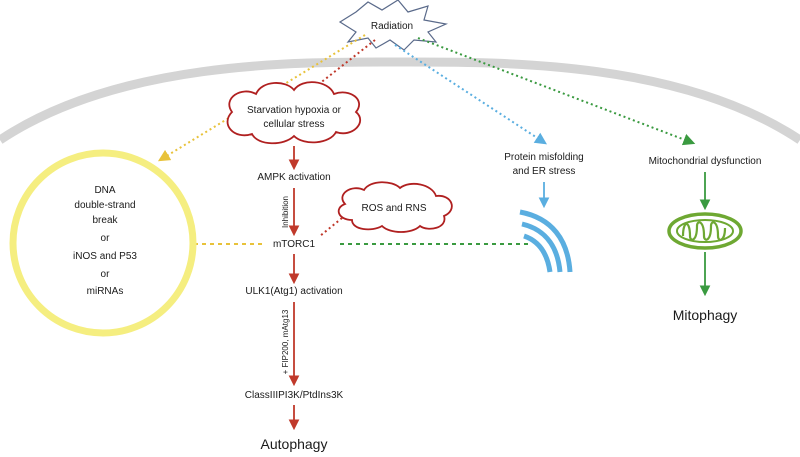  Describe the element at coordinates (293, 124) in the screenshot. I see `starvation-line2: cellular stress` at that location.